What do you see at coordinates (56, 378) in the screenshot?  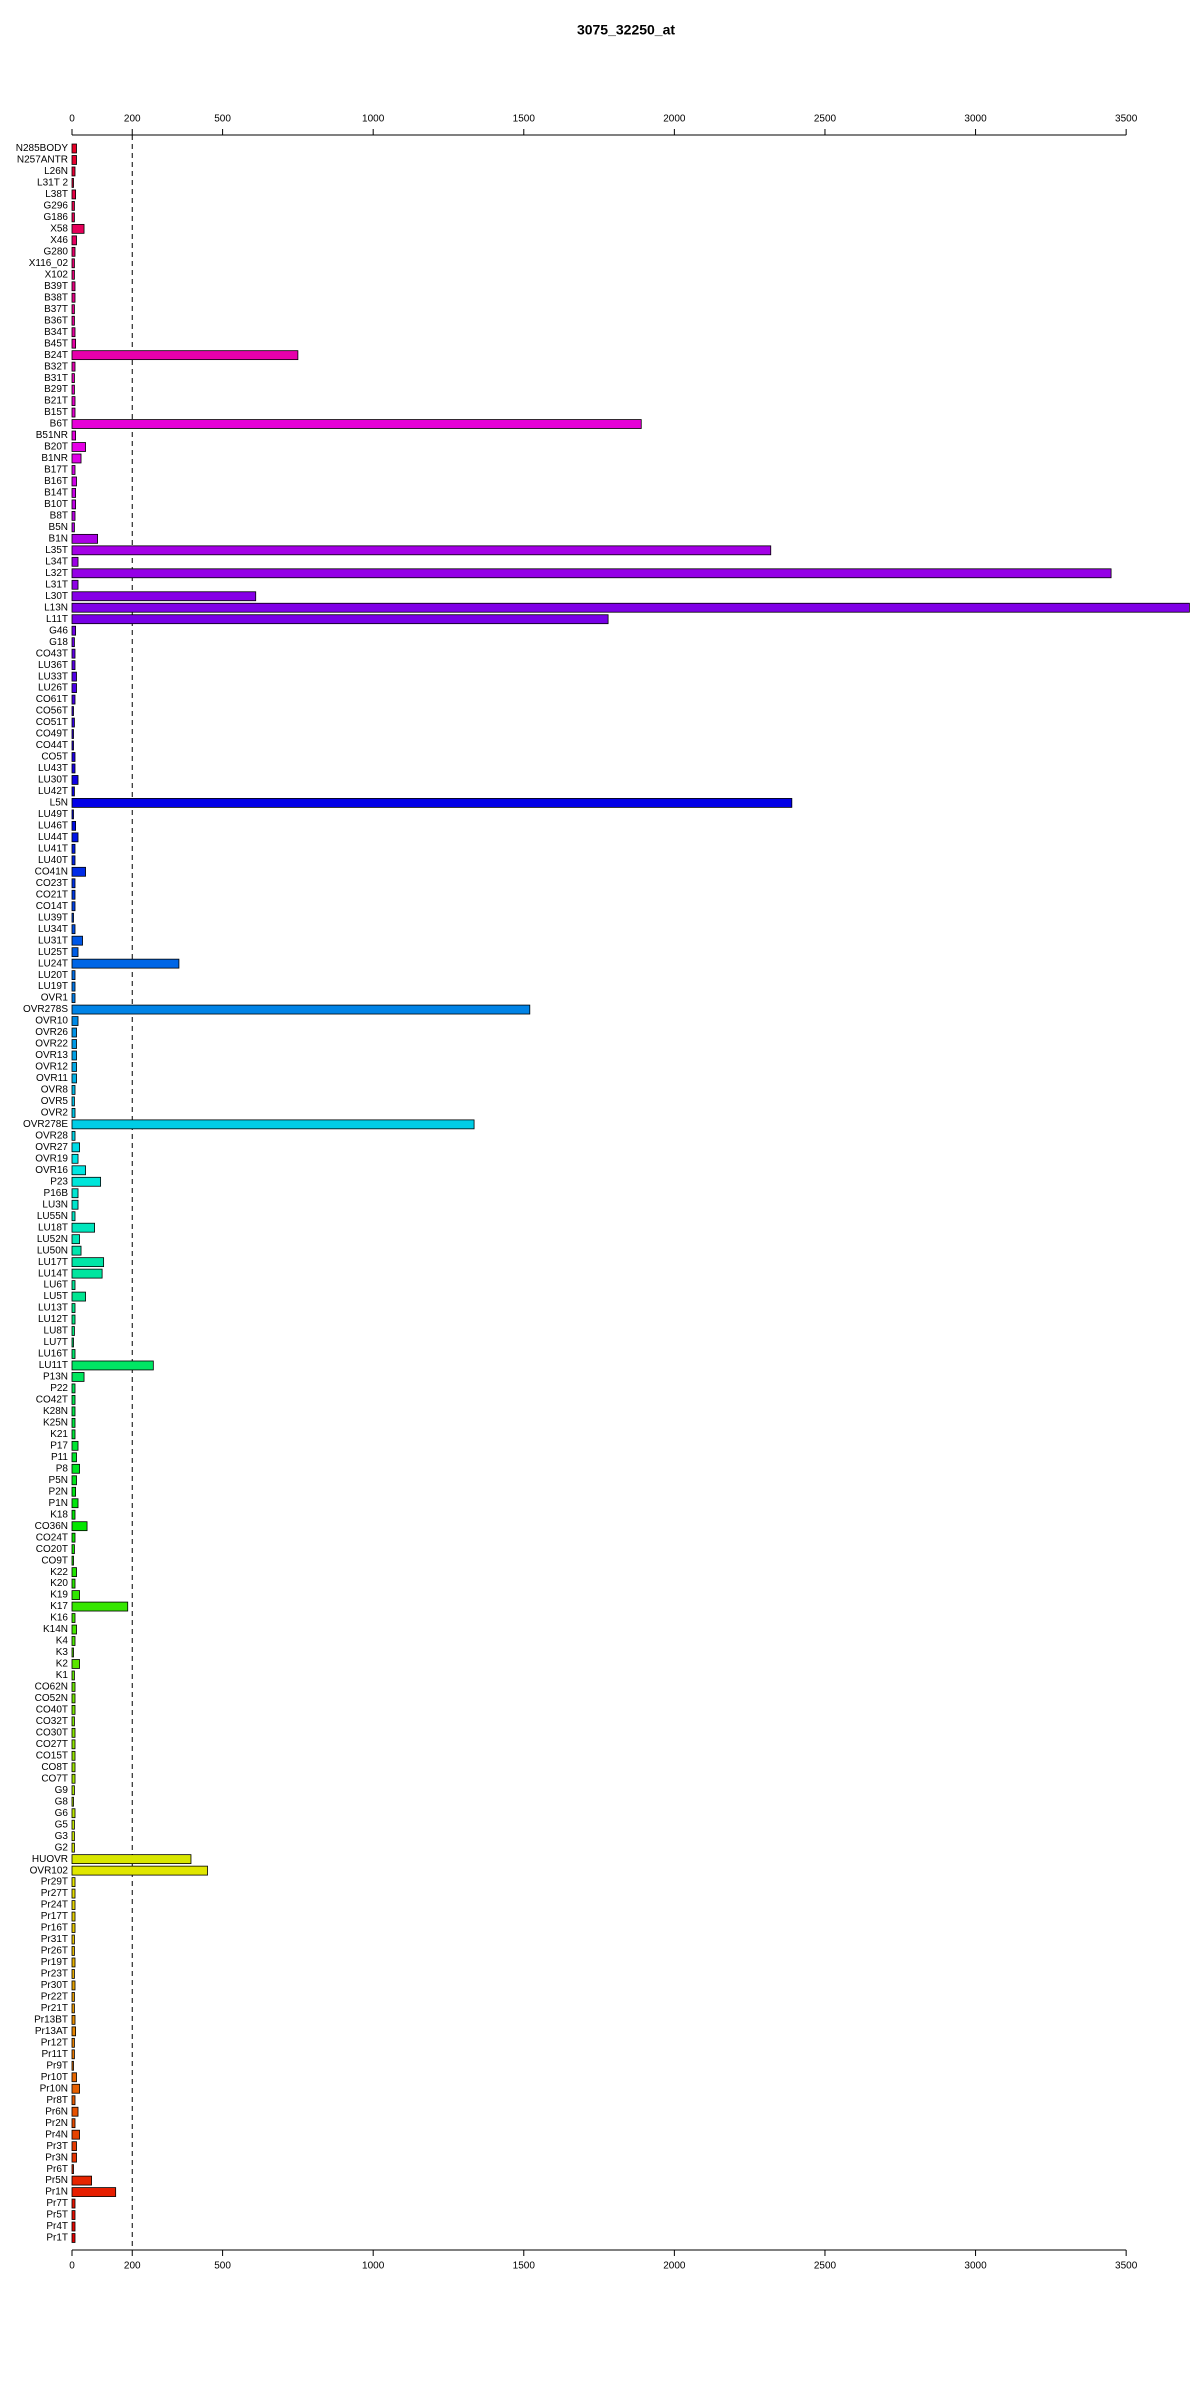 I see `y-tick-label: B31T` at bounding box center [56, 378].